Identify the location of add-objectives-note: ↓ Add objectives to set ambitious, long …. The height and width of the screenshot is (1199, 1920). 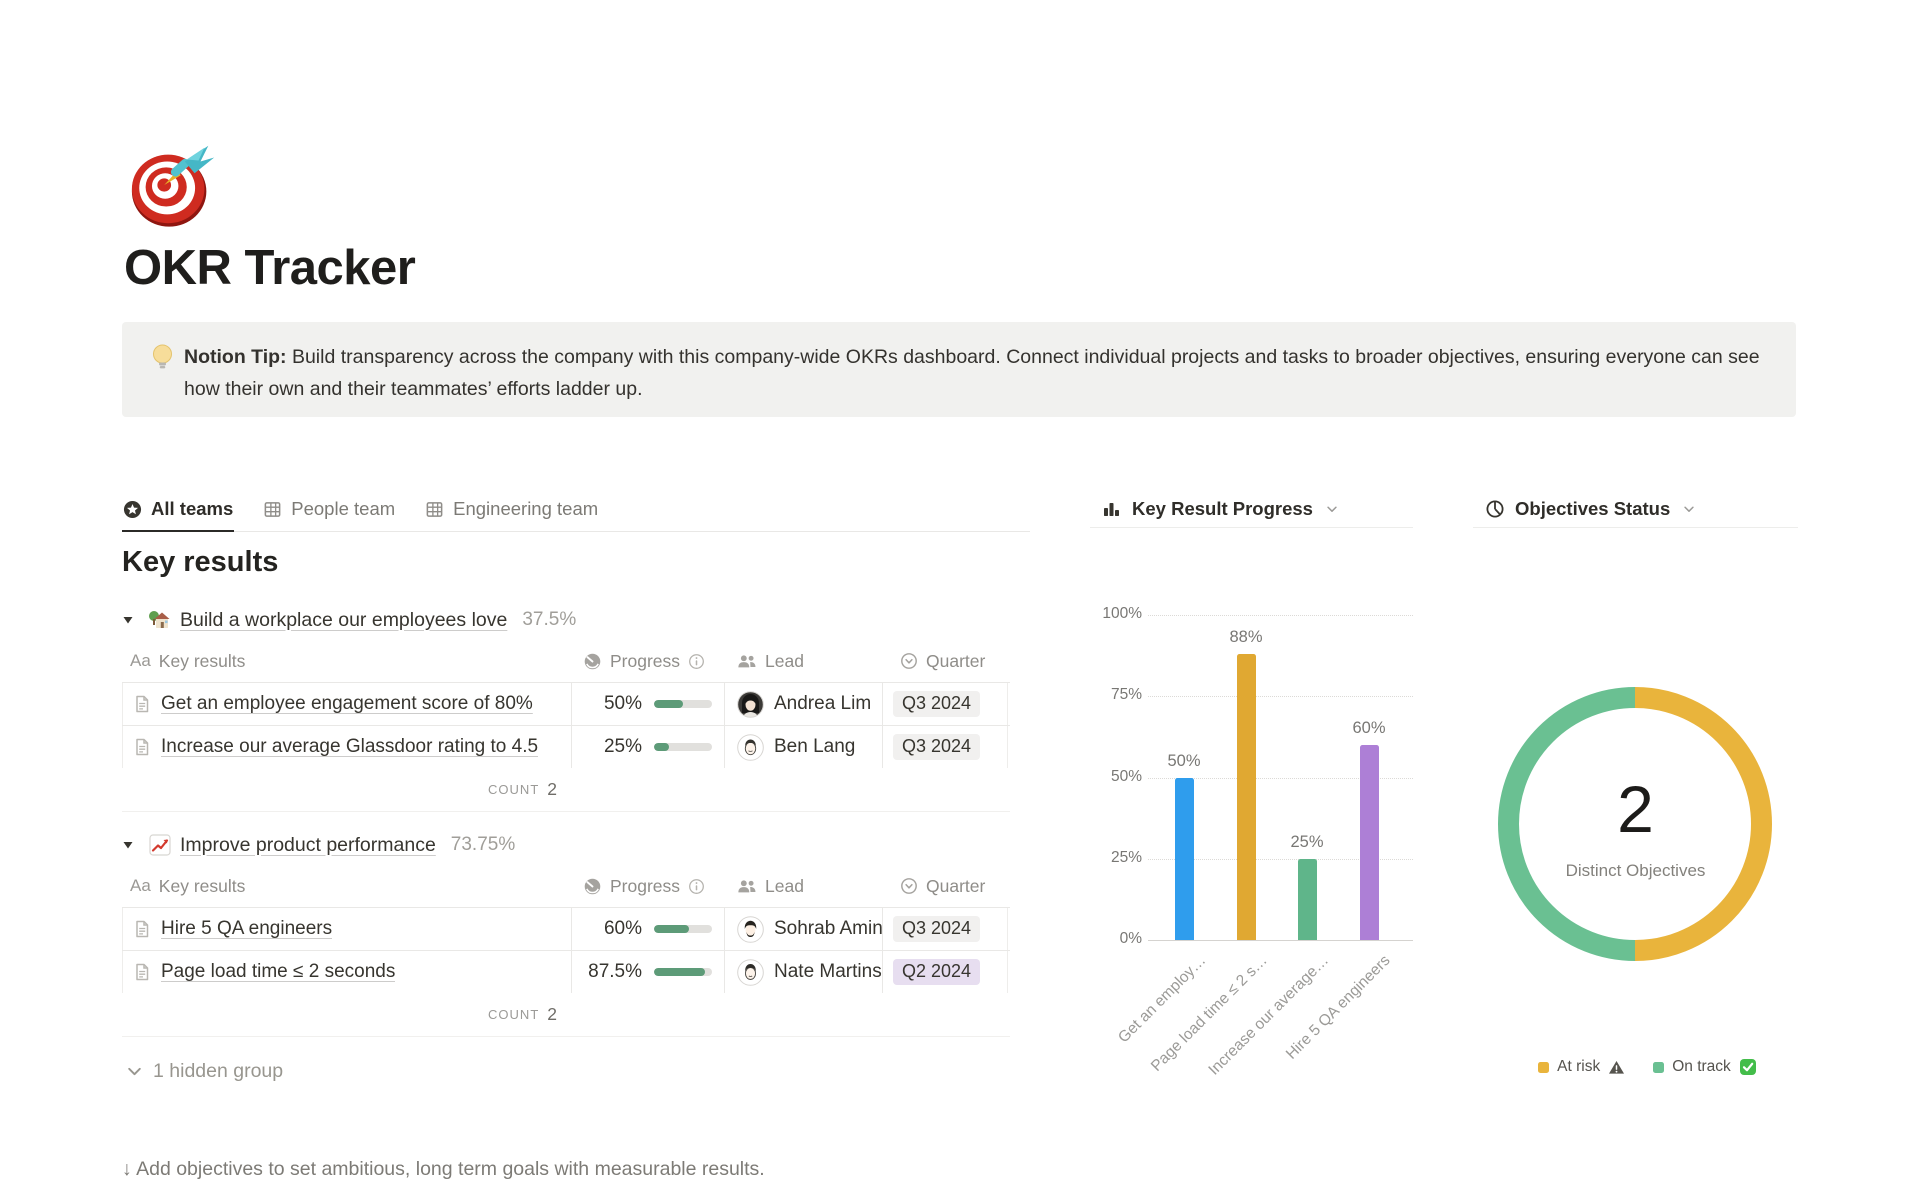
(443, 1169).